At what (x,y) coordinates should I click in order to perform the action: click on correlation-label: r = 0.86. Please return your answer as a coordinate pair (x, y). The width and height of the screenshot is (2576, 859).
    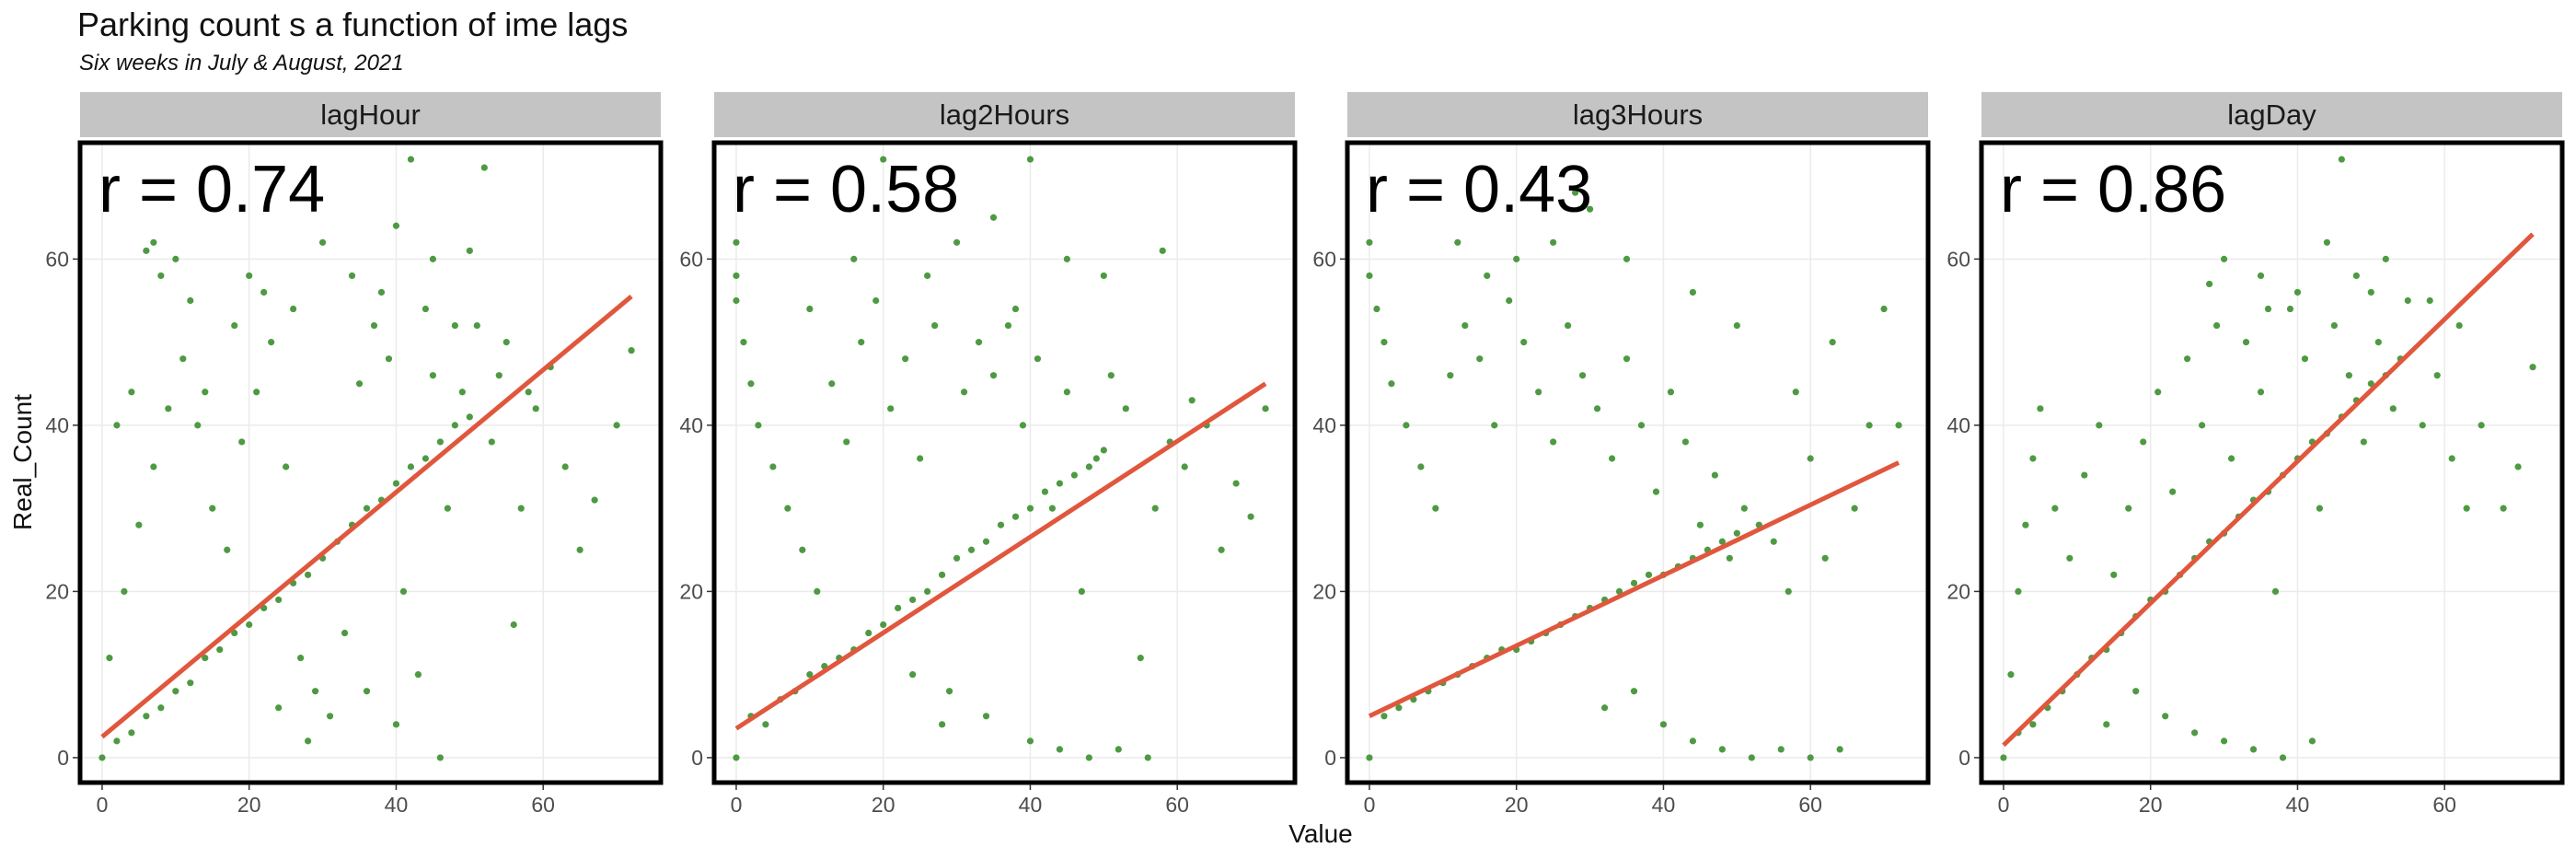
    Looking at the image, I should click on (2113, 189).